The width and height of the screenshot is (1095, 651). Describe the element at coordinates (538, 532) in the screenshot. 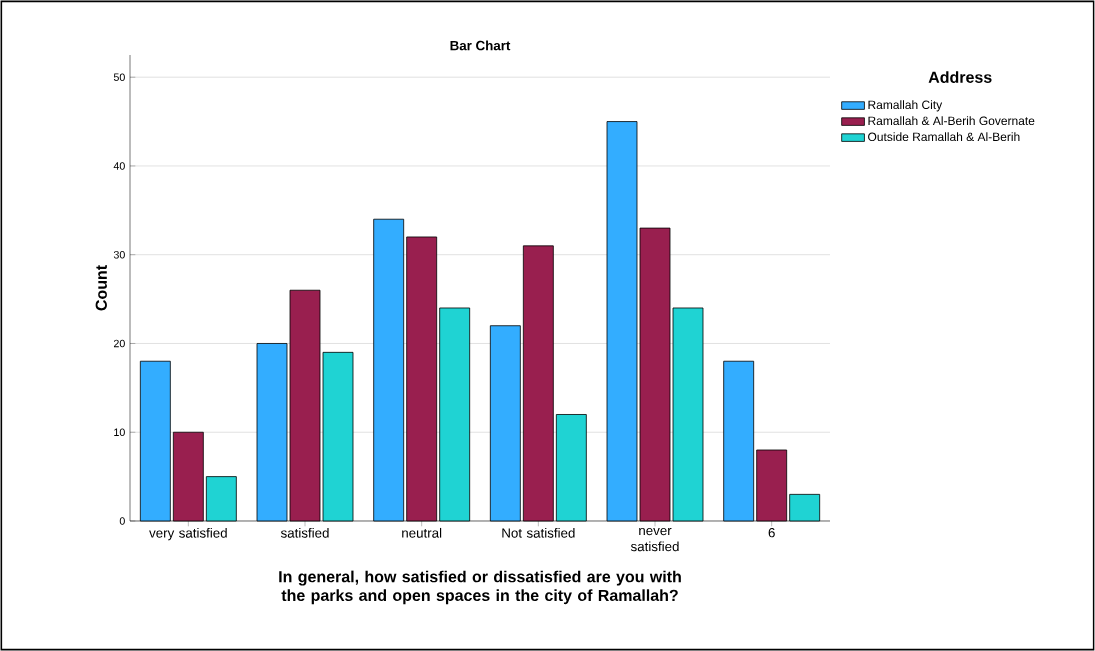

I see `x-tick-label: Not satisfied` at that location.